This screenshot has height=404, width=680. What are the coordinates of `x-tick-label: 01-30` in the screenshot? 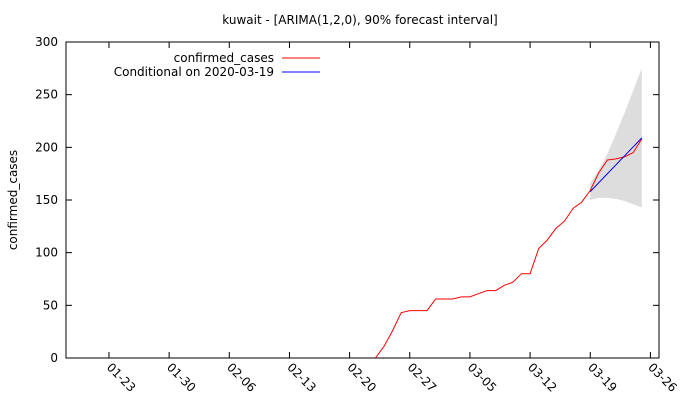 It's located at (181, 377).